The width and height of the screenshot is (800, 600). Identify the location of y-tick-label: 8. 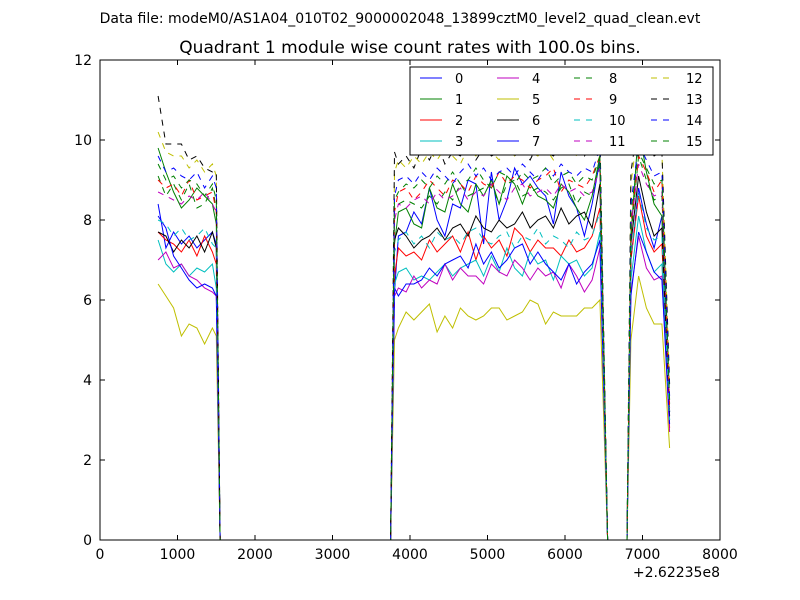
(87, 221).